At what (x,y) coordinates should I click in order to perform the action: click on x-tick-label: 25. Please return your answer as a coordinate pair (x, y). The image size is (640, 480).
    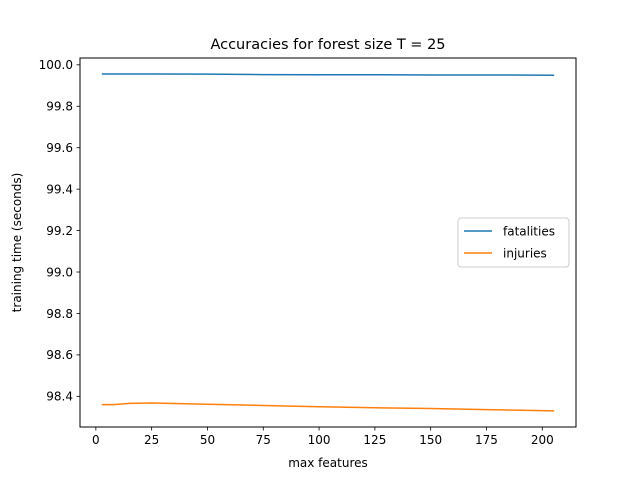
    Looking at the image, I should click on (151, 440).